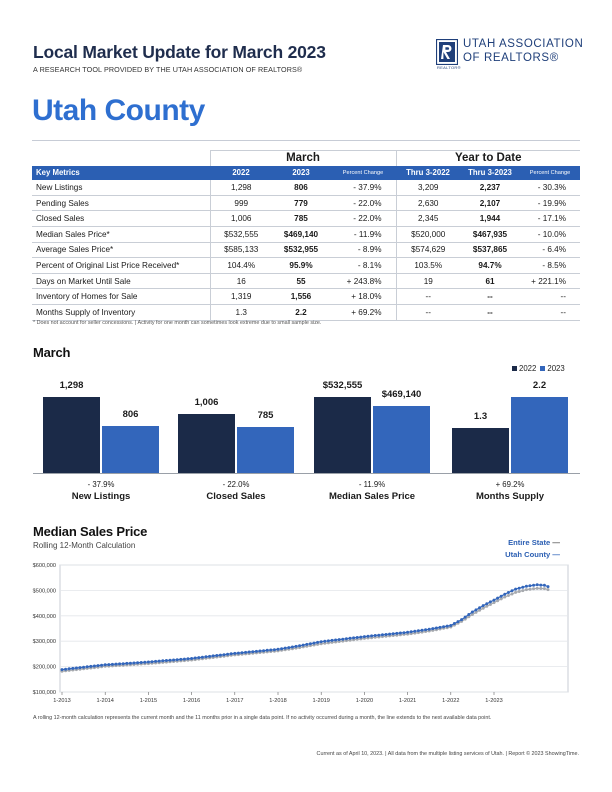 The image size is (612, 792). What do you see at coordinates (121, 234) in the screenshot?
I see `cell-metric: Median Sales Price*` at bounding box center [121, 234].